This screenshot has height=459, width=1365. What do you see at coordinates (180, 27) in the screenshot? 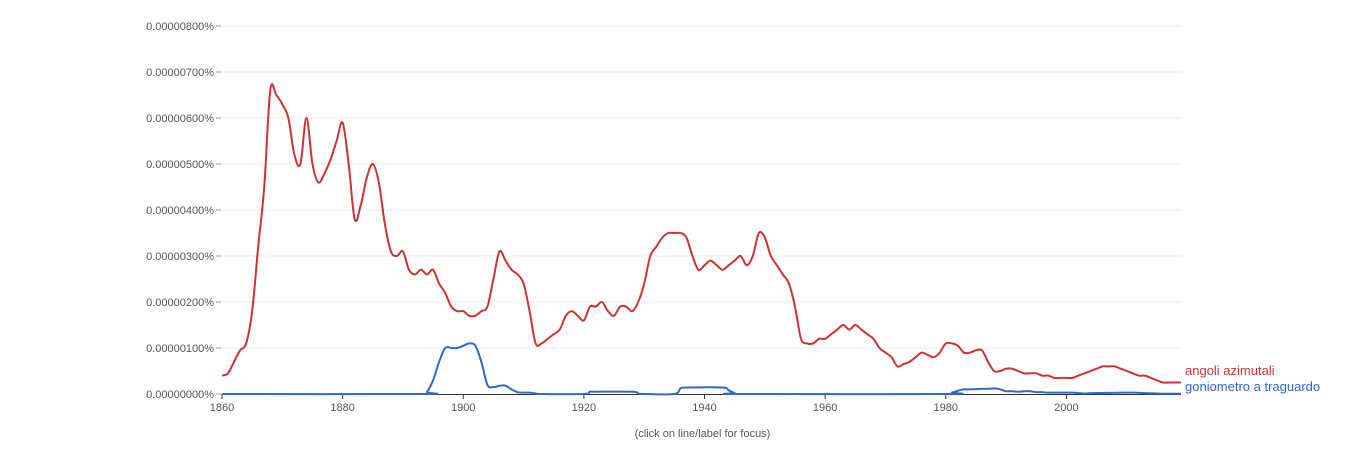
I see `y-tick-label: 0.00000800%` at bounding box center [180, 27].